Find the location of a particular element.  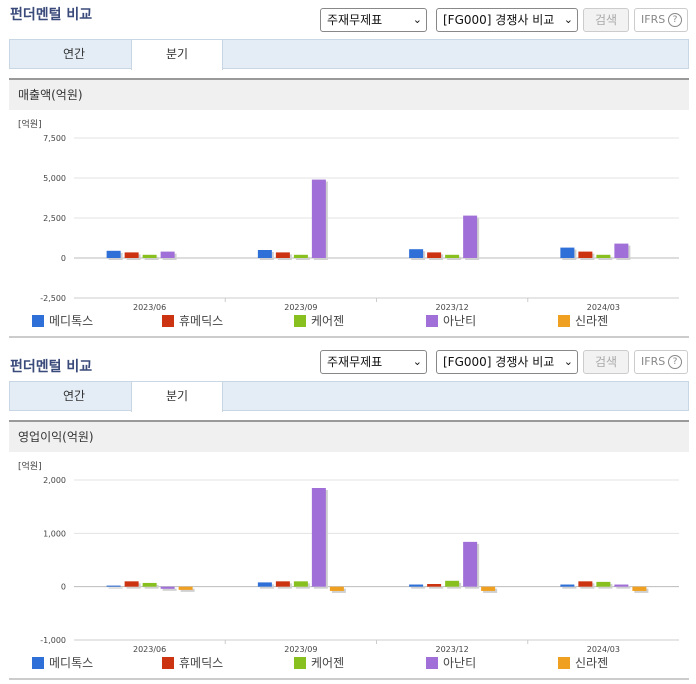

section-title: 펀더멘털 비교 is located at coordinates (51, 367).